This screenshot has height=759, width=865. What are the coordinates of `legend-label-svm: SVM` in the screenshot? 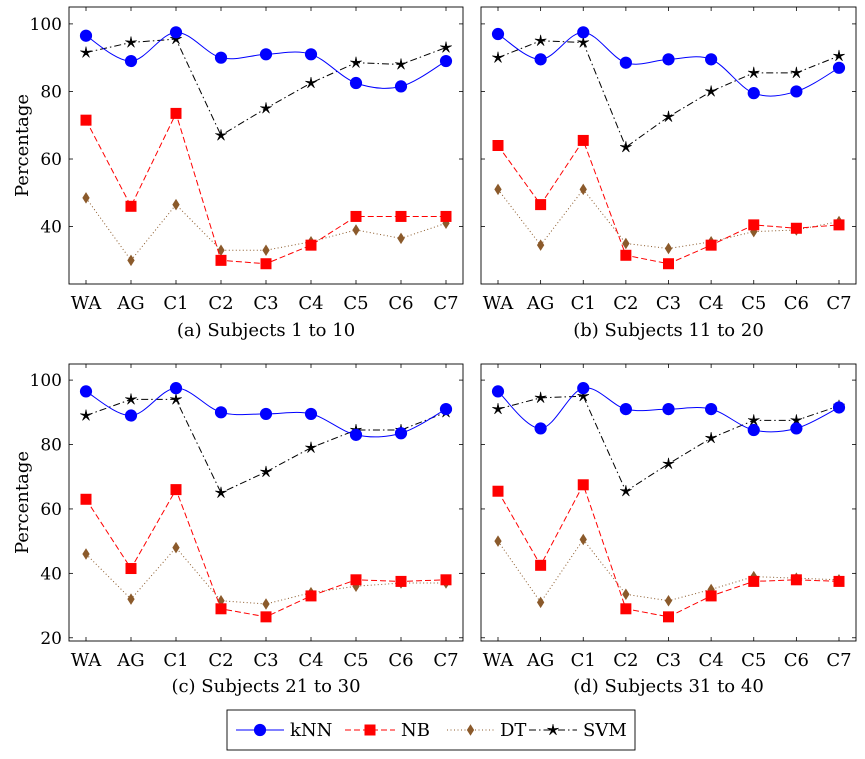 It's located at (605, 730).